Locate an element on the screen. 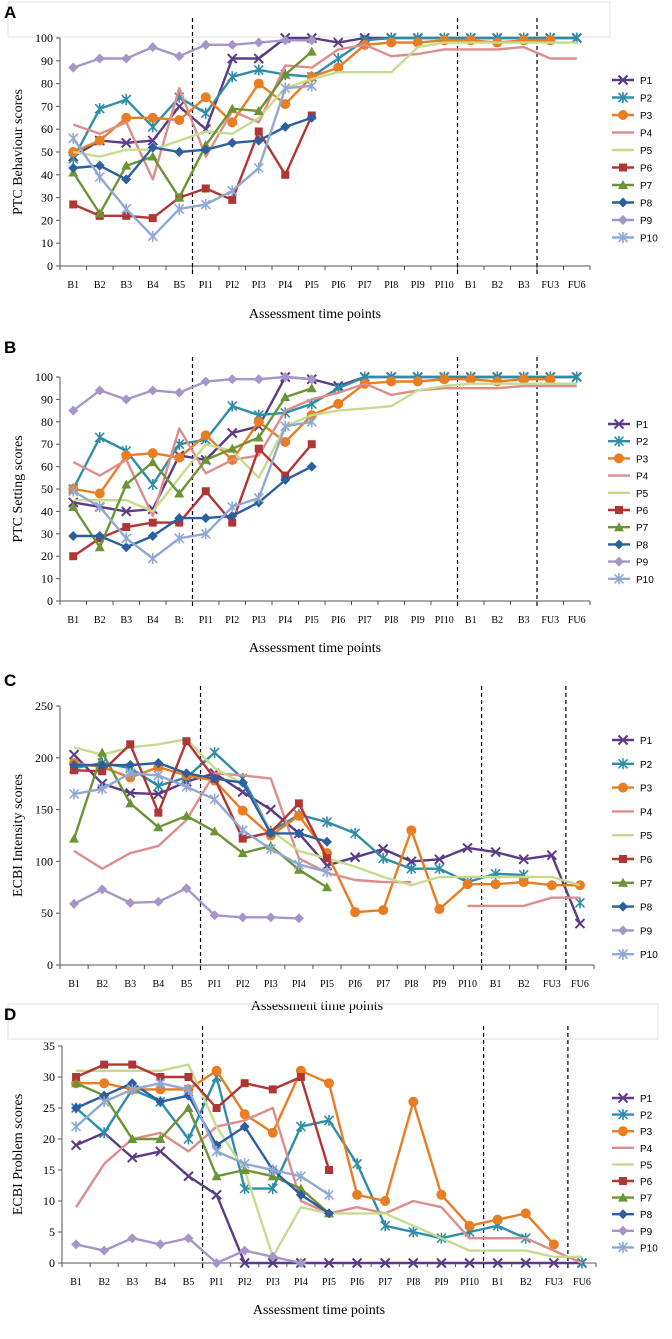  legend-item: P3 is located at coordinates (632, 1132).